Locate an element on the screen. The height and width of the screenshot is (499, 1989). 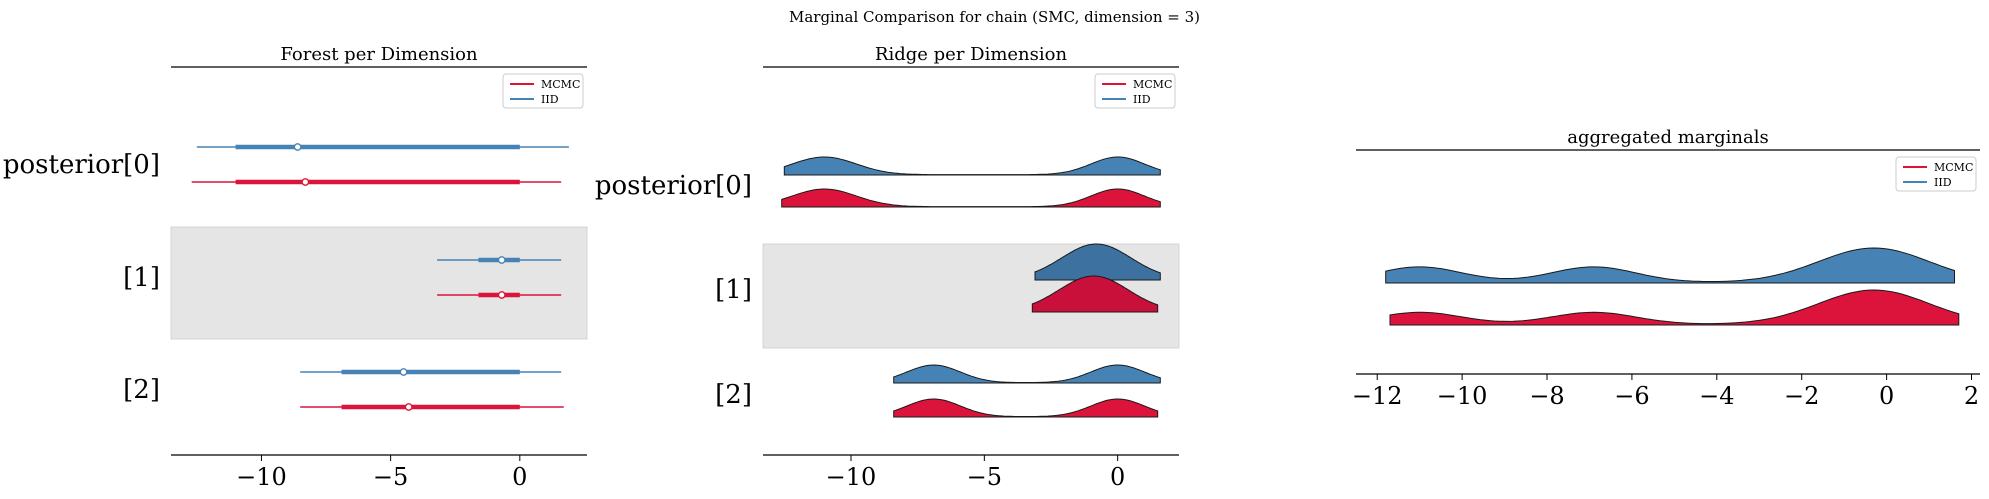
axes-title: Ridge per Dimension is located at coordinates (971, 54).